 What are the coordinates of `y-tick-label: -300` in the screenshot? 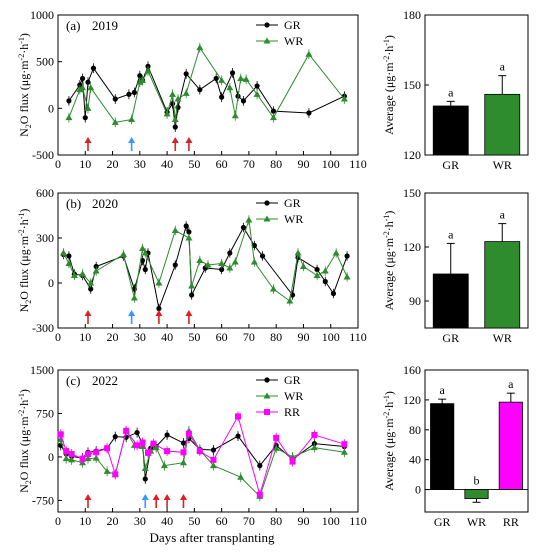 It's located at (43, 328).